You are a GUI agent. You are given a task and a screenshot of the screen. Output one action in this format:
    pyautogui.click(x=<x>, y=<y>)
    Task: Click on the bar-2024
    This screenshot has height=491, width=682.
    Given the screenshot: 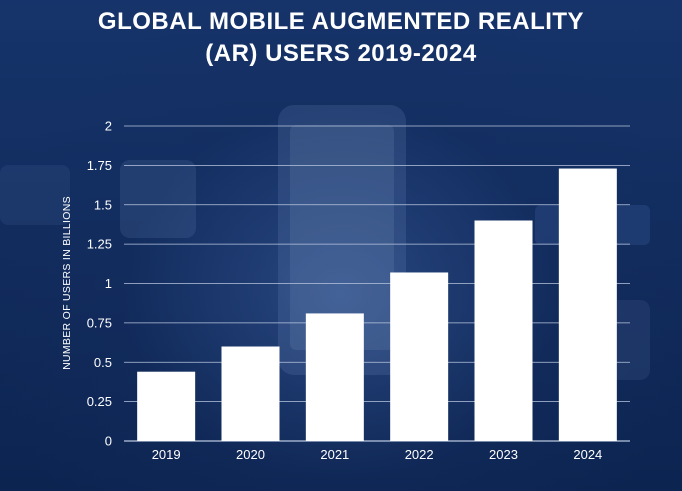 What is the action you would take?
    pyautogui.click(x=587, y=304)
    